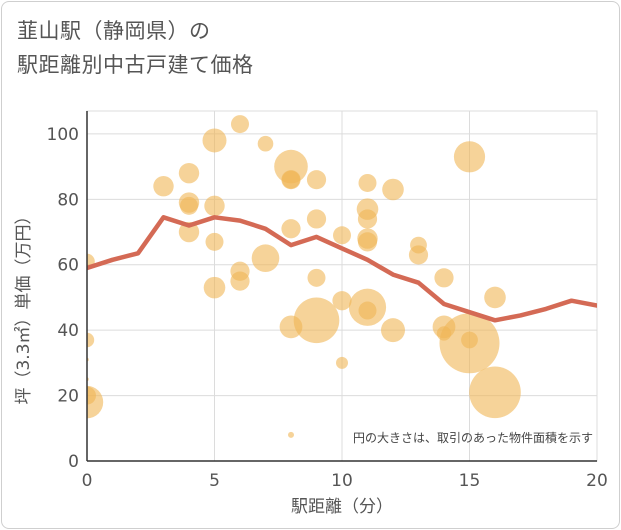  Describe the element at coordinates (473, 437) in the screenshot. I see `bubble-size-note: 円の大きさは、取引のあった物件面積を示す` at that location.